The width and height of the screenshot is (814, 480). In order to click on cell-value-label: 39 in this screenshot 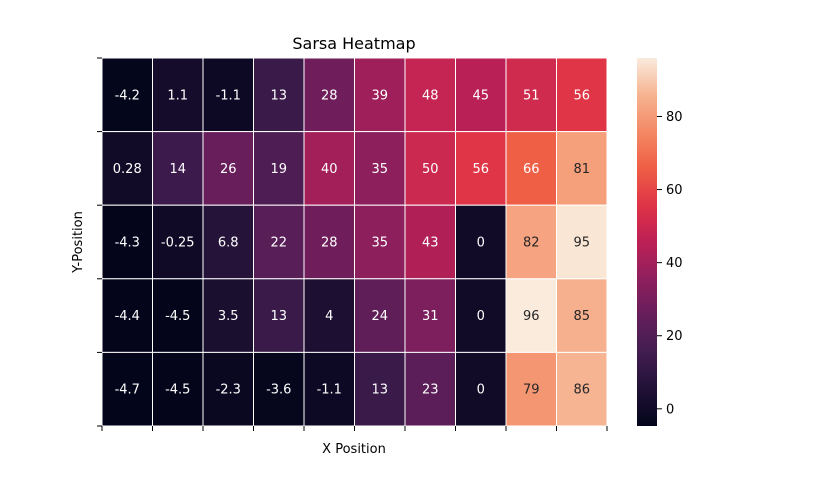, I will do `click(379, 95)`.